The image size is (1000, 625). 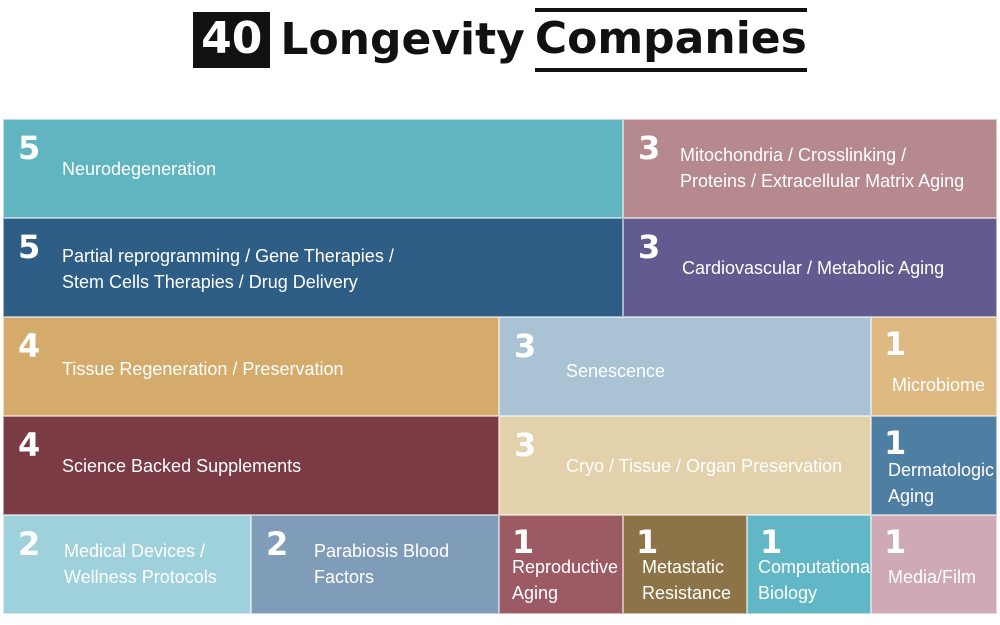 What do you see at coordinates (382, 564) in the screenshot?
I see `tile-label: Parabiosis Blood Factors` at bounding box center [382, 564].